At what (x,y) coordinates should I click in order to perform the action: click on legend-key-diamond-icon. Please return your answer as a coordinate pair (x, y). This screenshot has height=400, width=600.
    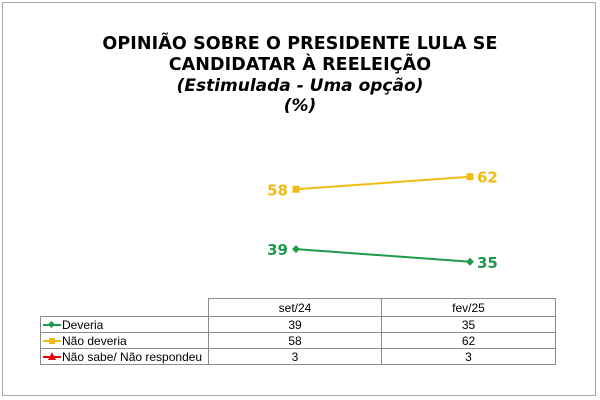
    Looking at the image, I should click on (52, 325).